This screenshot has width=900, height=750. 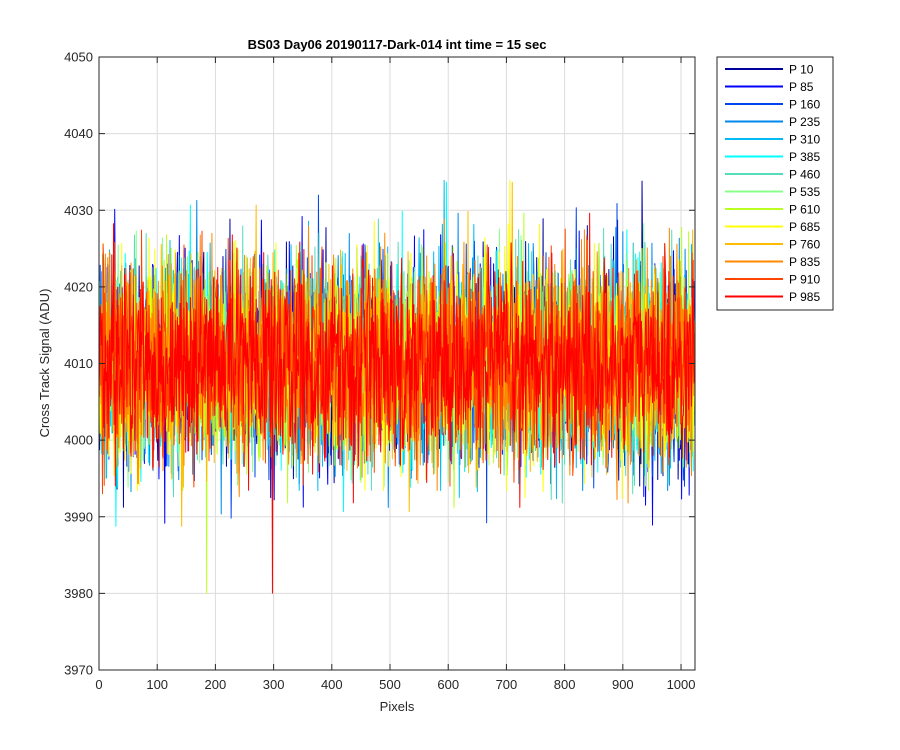 What do you see at coordinates (78, 133) in the screenshot?
I see `y-tick-label: 4040` at bounding box center [78, 133].